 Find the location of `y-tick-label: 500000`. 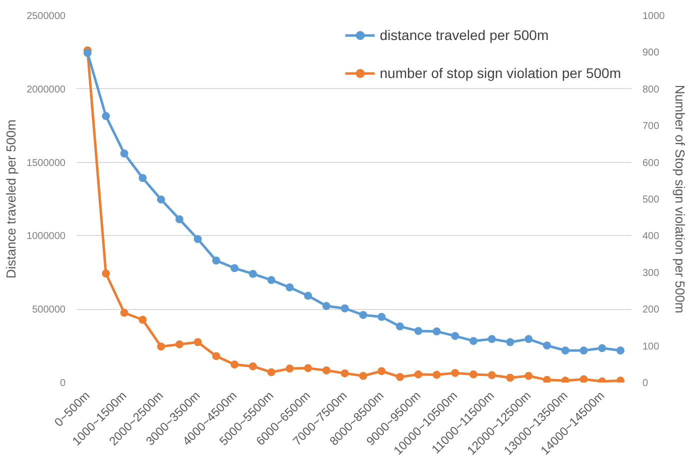

y-tick-label: 500000 is located at coordinates (49, 310).